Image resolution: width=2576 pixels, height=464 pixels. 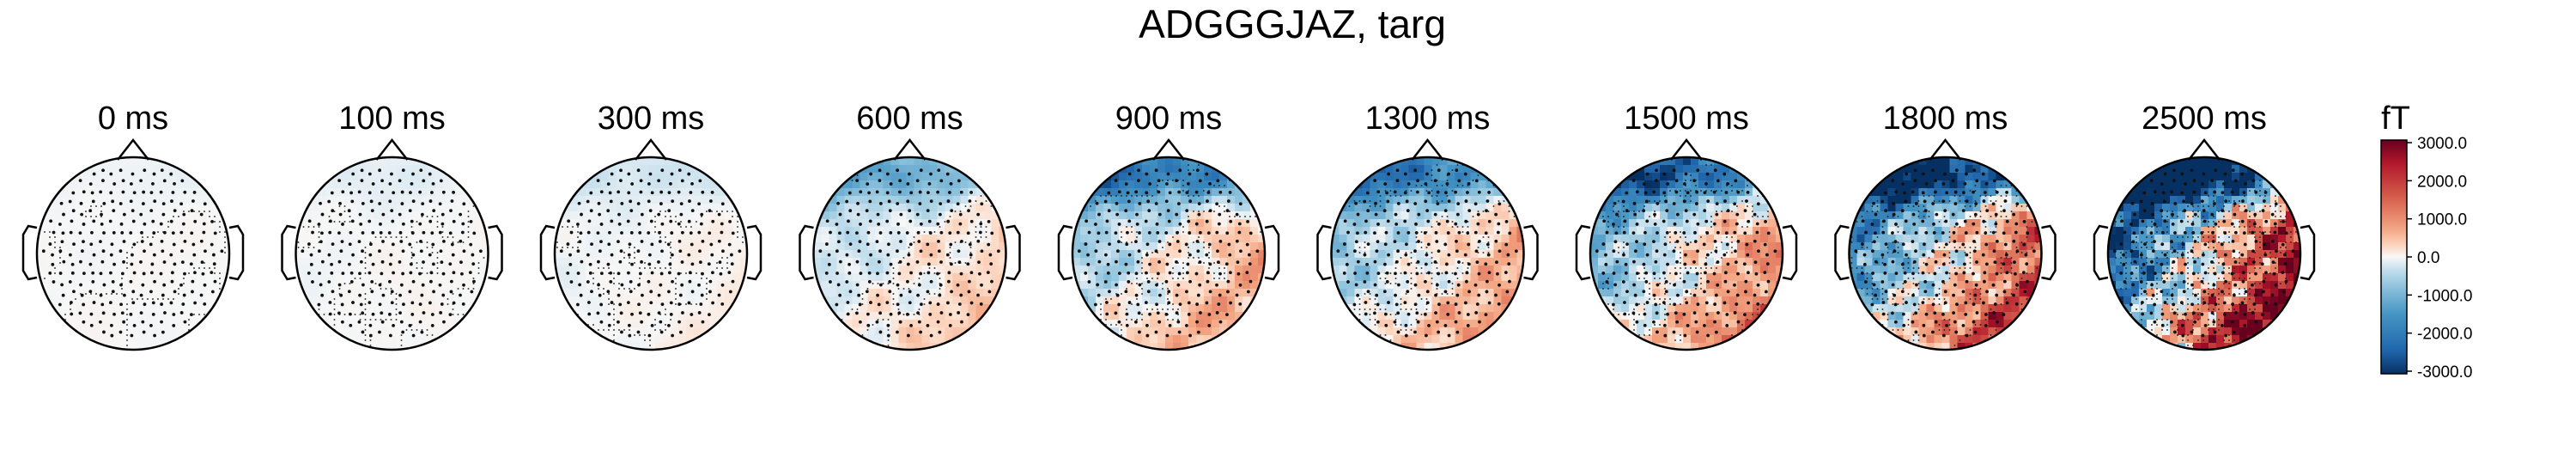 What do you see at coordinates (1428, 119) in the screenshot?
I see `time-label: 1300 ms` at bounding box center [1428, 119].